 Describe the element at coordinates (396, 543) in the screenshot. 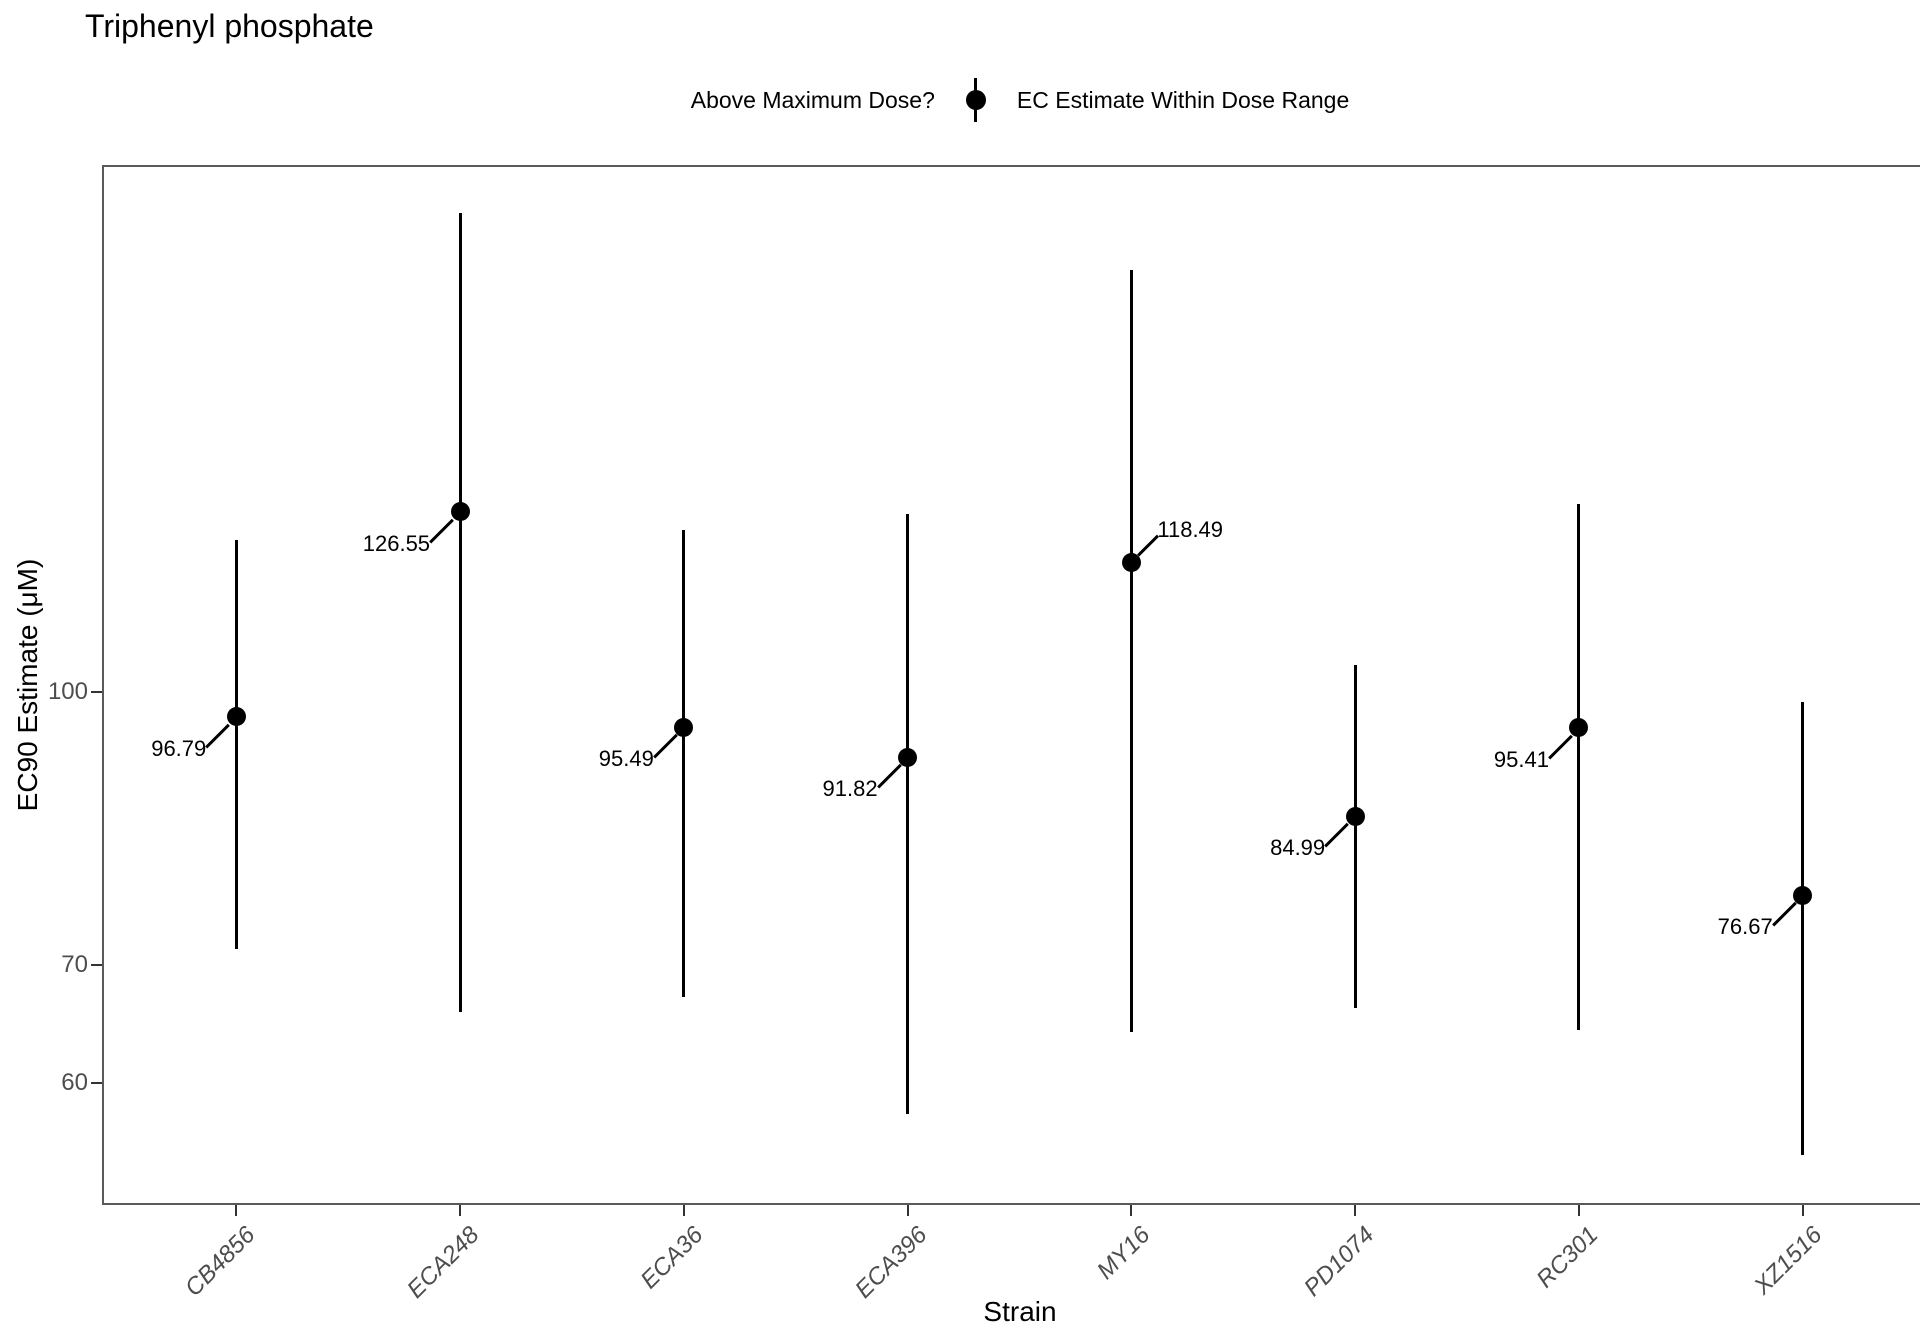

I see `point-label: 126.55` at that location.